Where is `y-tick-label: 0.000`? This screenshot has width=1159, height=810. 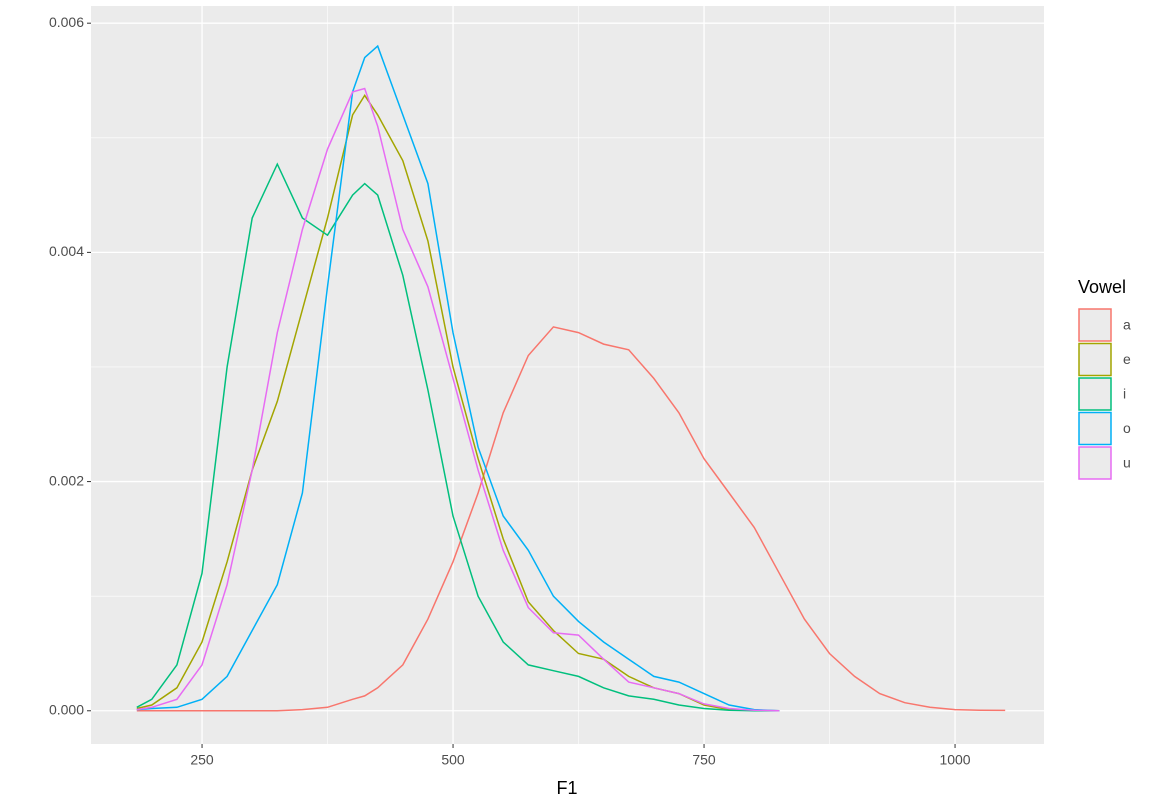 y-tick-label: 0.000 is located at coordinates (66, 709).